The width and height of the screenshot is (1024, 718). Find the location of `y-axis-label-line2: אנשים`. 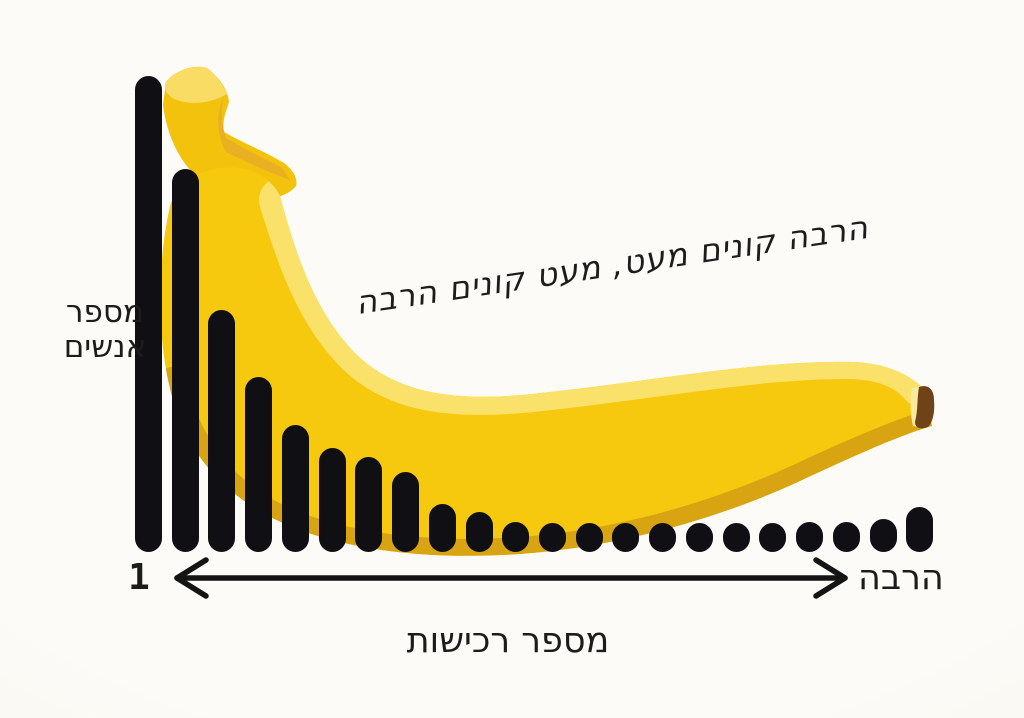

y-axis-label-line2: אנשים is located at coordinates (105, 346).